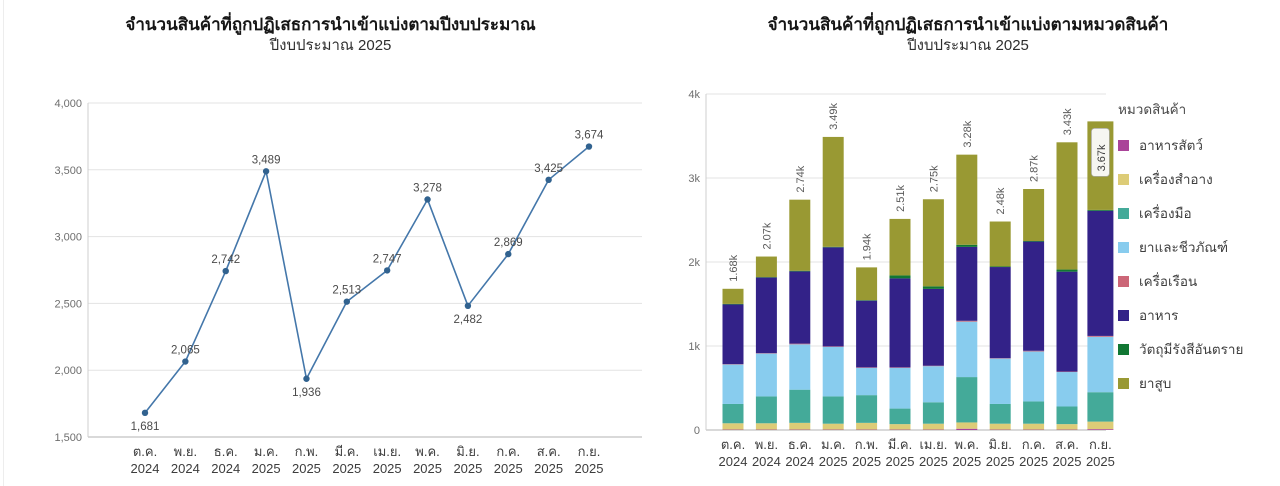 The image size is (1280, 486). I want to click on legend-item: ยาและชีวภัณฑ์, so click(1197, 247).